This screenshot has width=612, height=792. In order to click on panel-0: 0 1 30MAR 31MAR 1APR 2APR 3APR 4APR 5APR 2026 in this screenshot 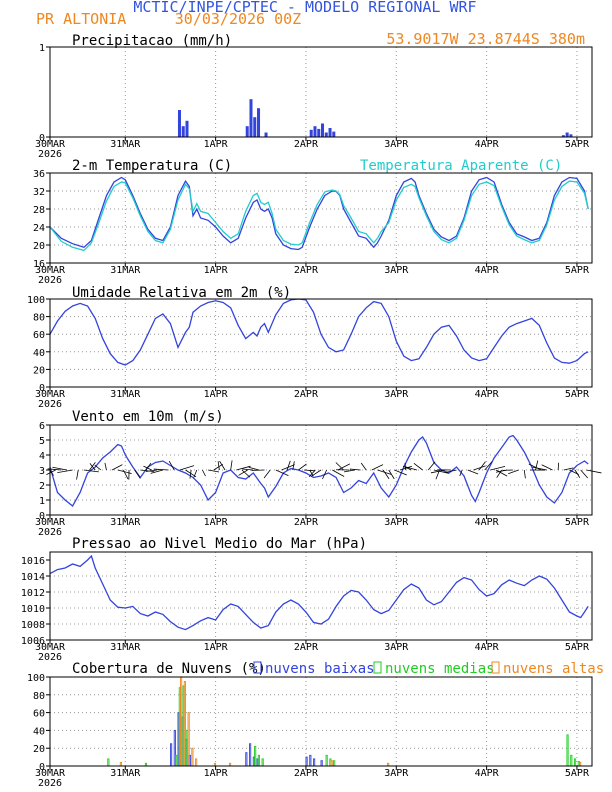, I will do `click(314, 101)`.